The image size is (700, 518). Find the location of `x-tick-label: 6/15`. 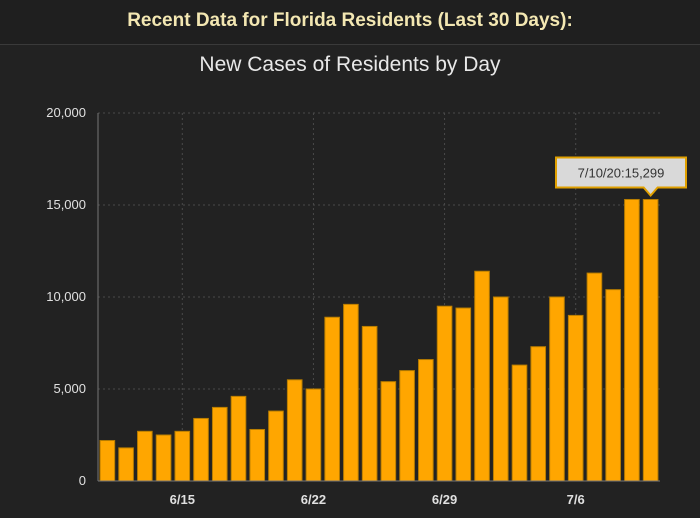

x-tick-label: 6/15 is located at coordinates (182, 499).